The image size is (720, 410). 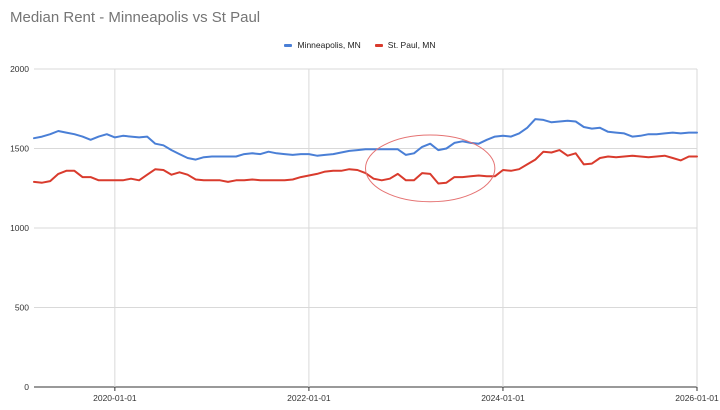 I want to click on x-tick-label-2024-01-01: 2024-01-01, so click(x=503, y=398).